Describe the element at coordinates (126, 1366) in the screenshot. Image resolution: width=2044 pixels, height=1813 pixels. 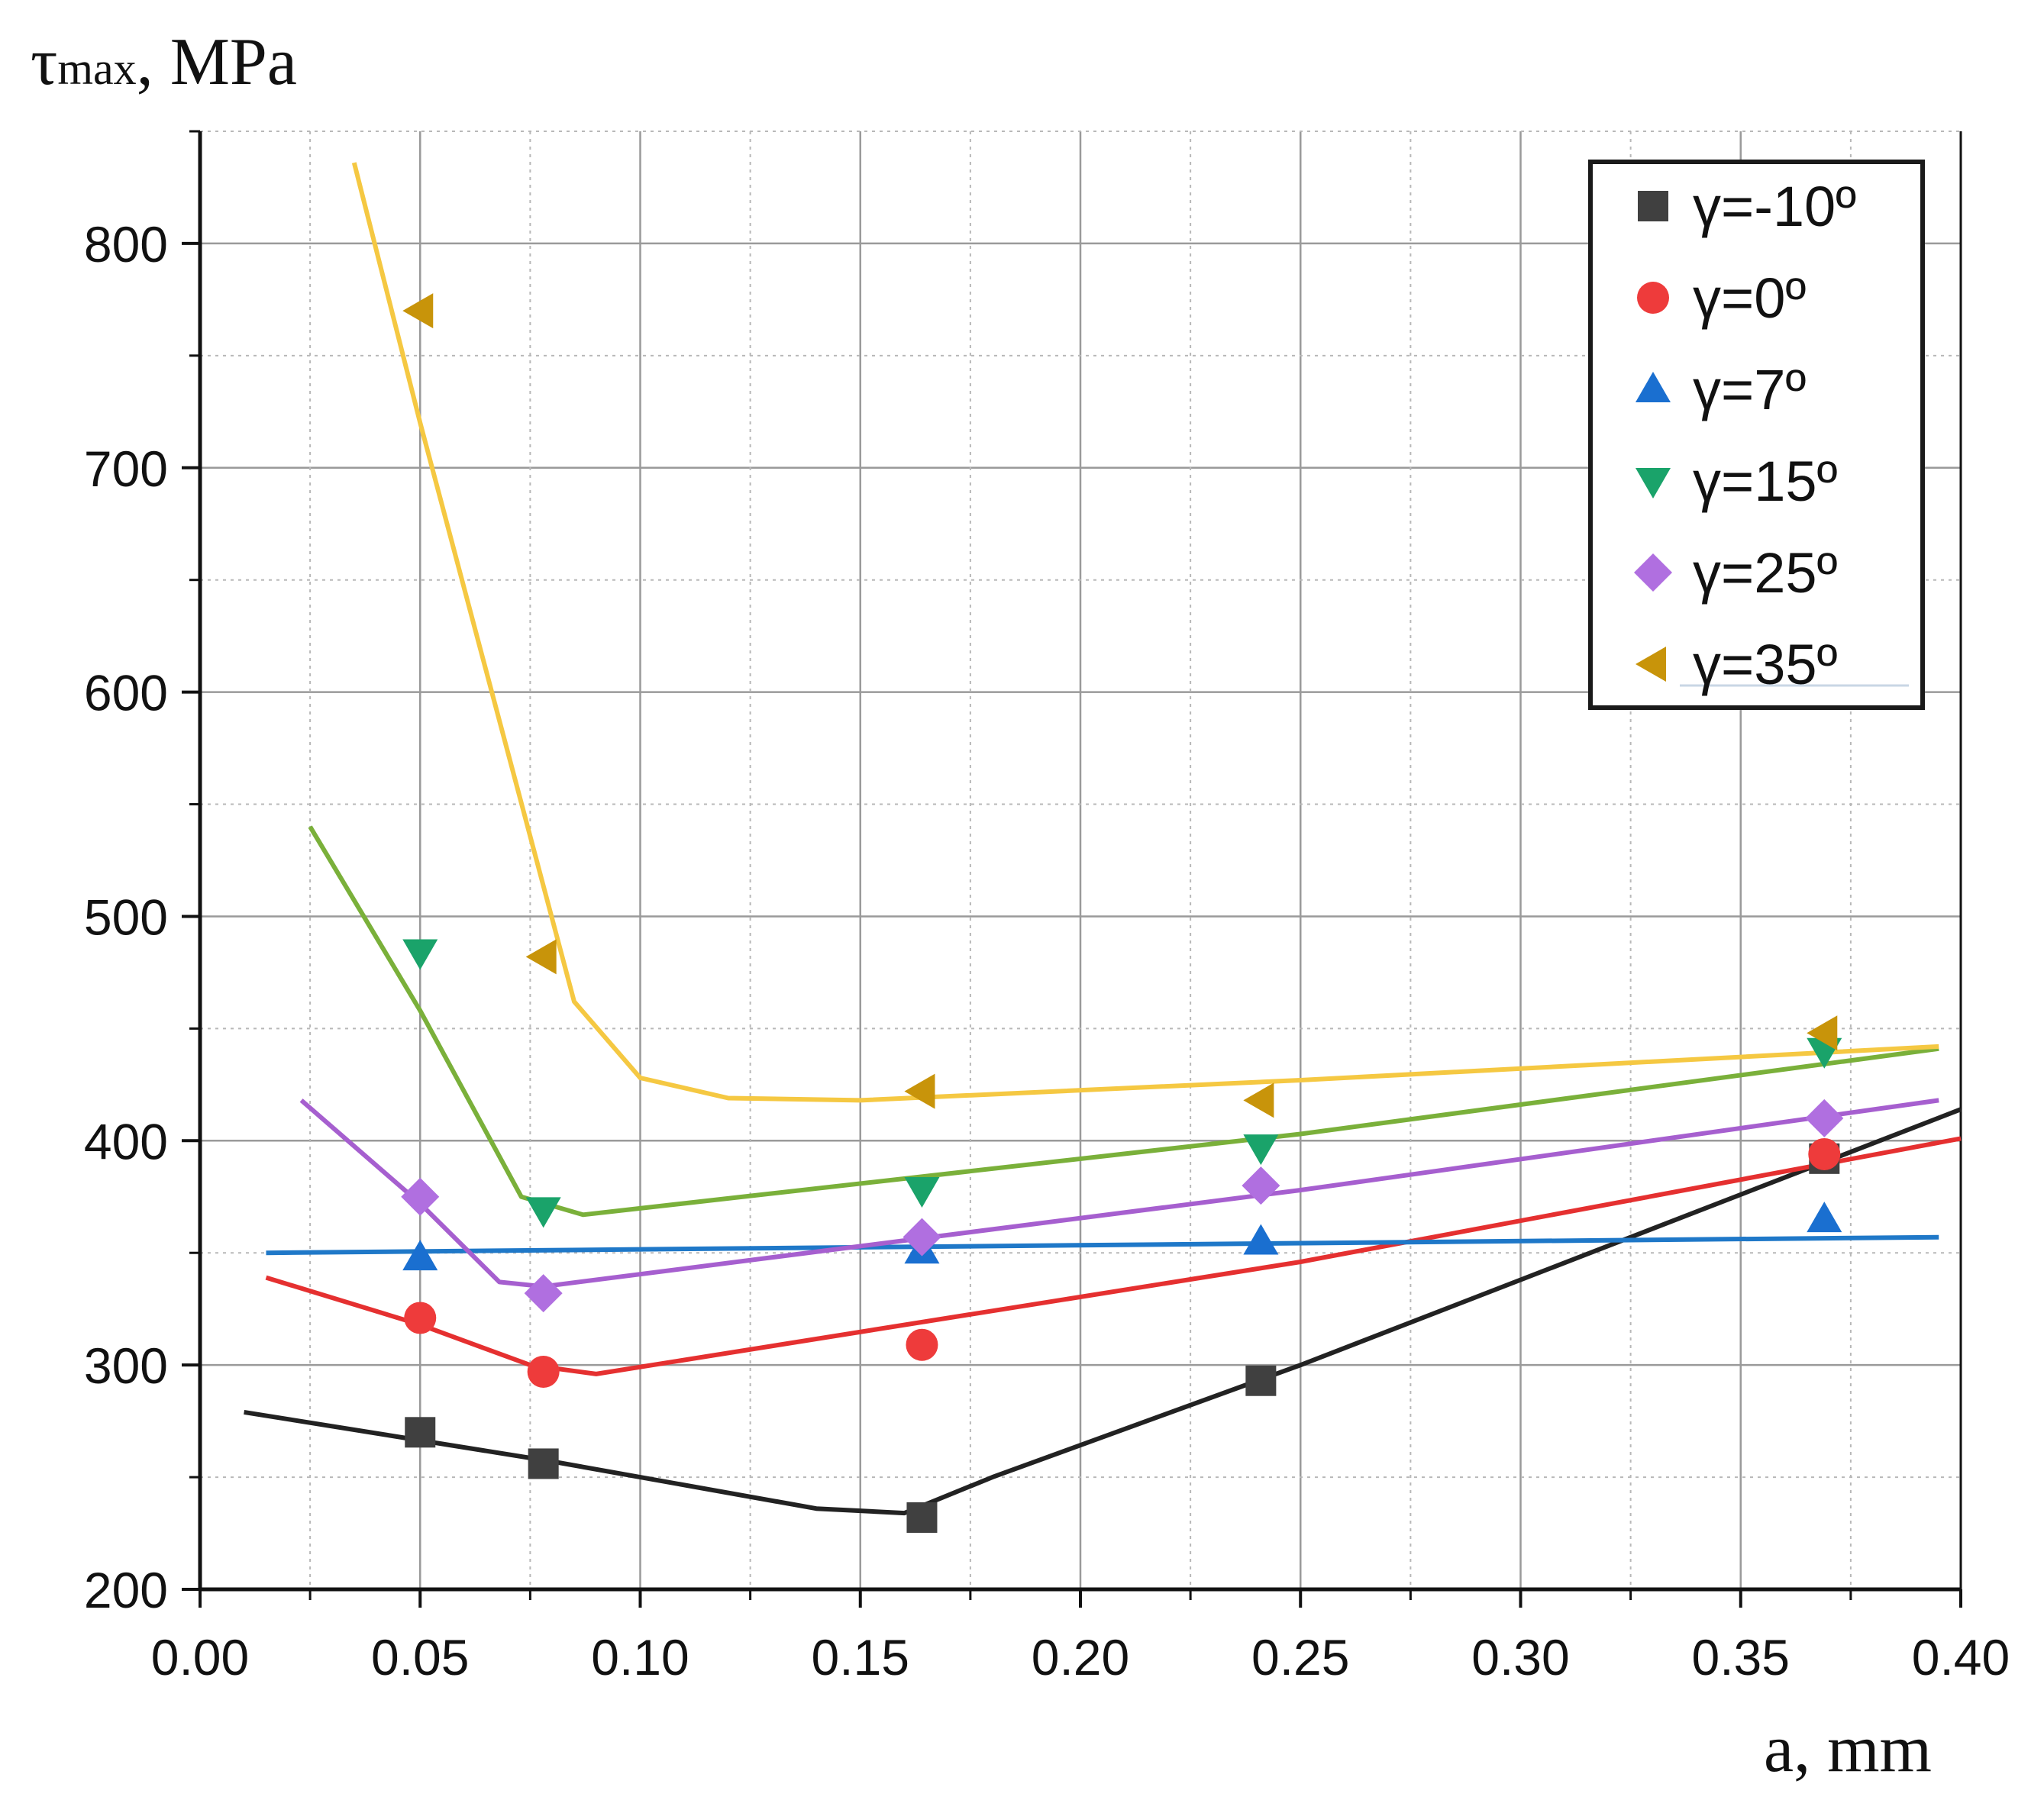
I see `y-tick-label: 300` at that location.